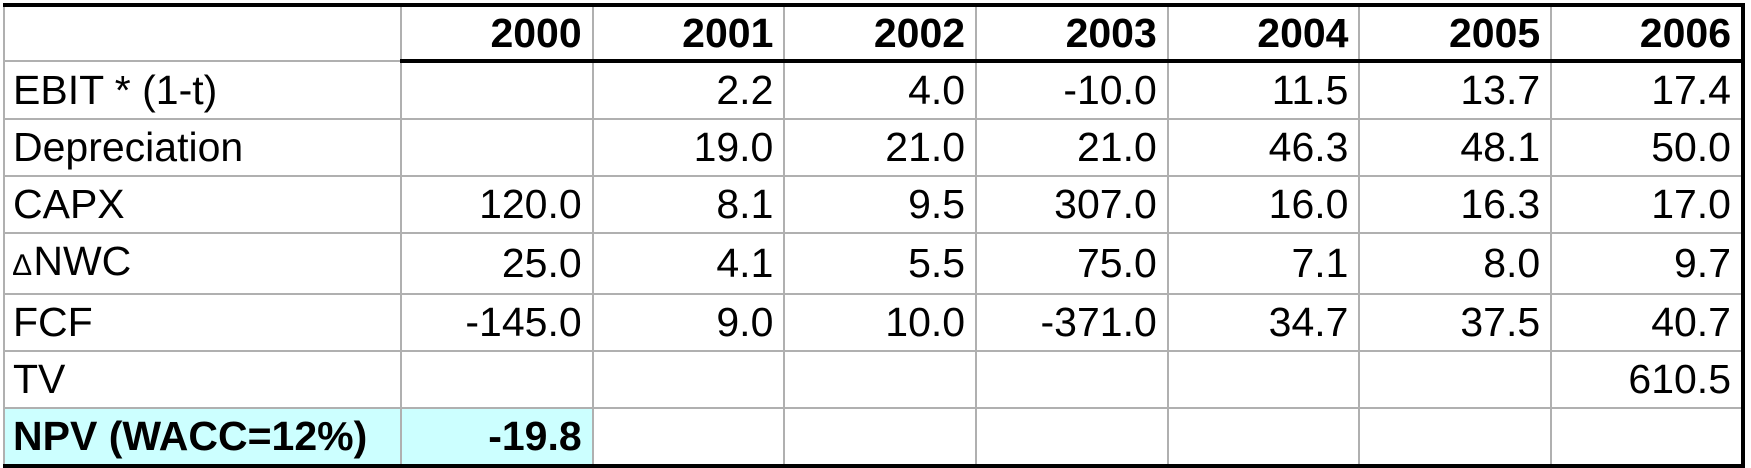  I want to click on row-label-ebit: EBIT * (1-t), so click(202, 90).